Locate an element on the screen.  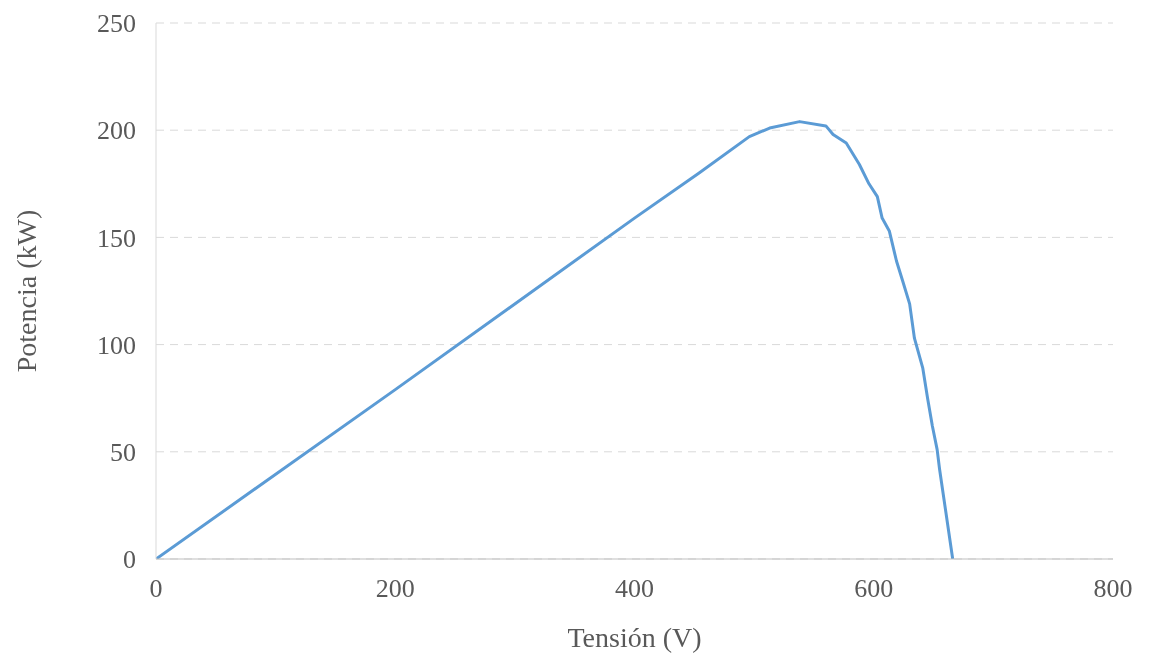
x-tick-label: 800 is located at coordinates (1113, 589).